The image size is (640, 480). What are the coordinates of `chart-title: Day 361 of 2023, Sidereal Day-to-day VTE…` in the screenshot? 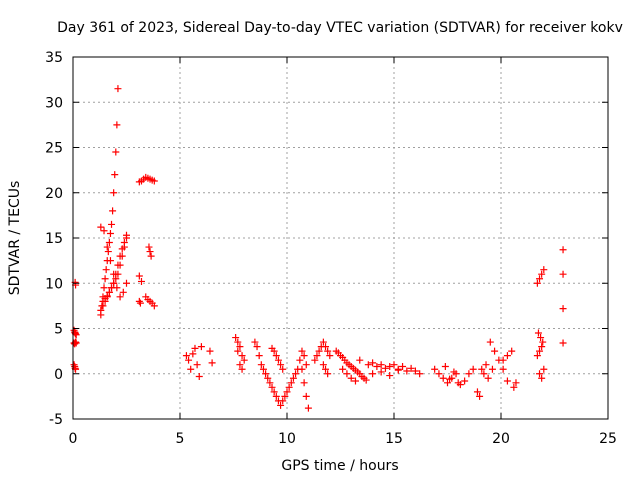 It's located at (340, 28).